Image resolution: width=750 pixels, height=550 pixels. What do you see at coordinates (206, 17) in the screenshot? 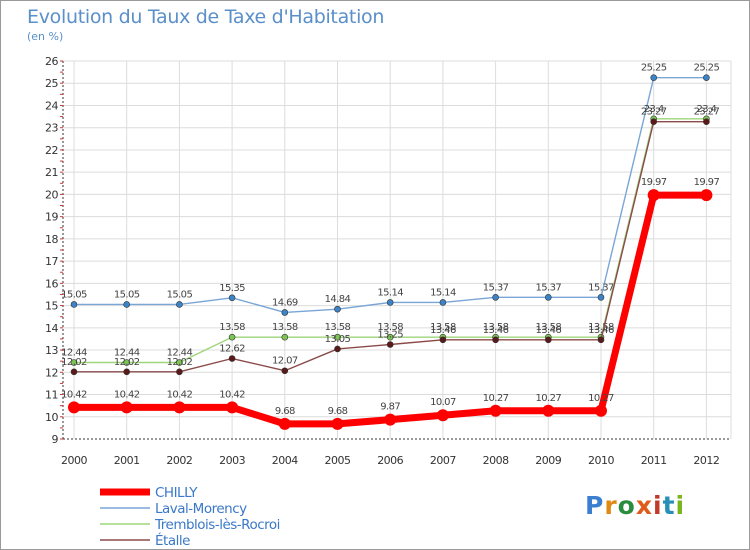
I see `chart-title: Evolution du Taux de Taxe d'Habitation` at bounding box center [206, 17].